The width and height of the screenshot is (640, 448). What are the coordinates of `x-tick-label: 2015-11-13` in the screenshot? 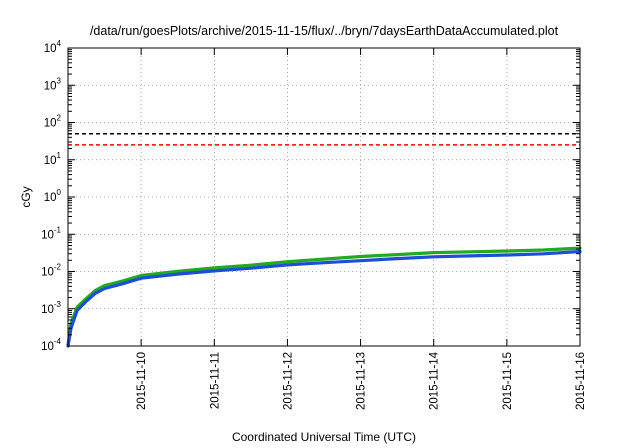 It's located at (362, 381).